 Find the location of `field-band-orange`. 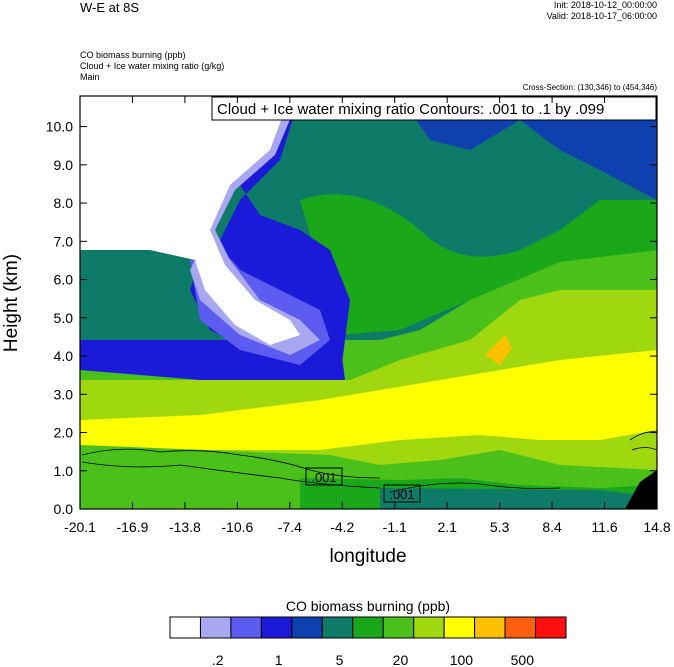

field-band-orange is located at coordinates (498, 350).